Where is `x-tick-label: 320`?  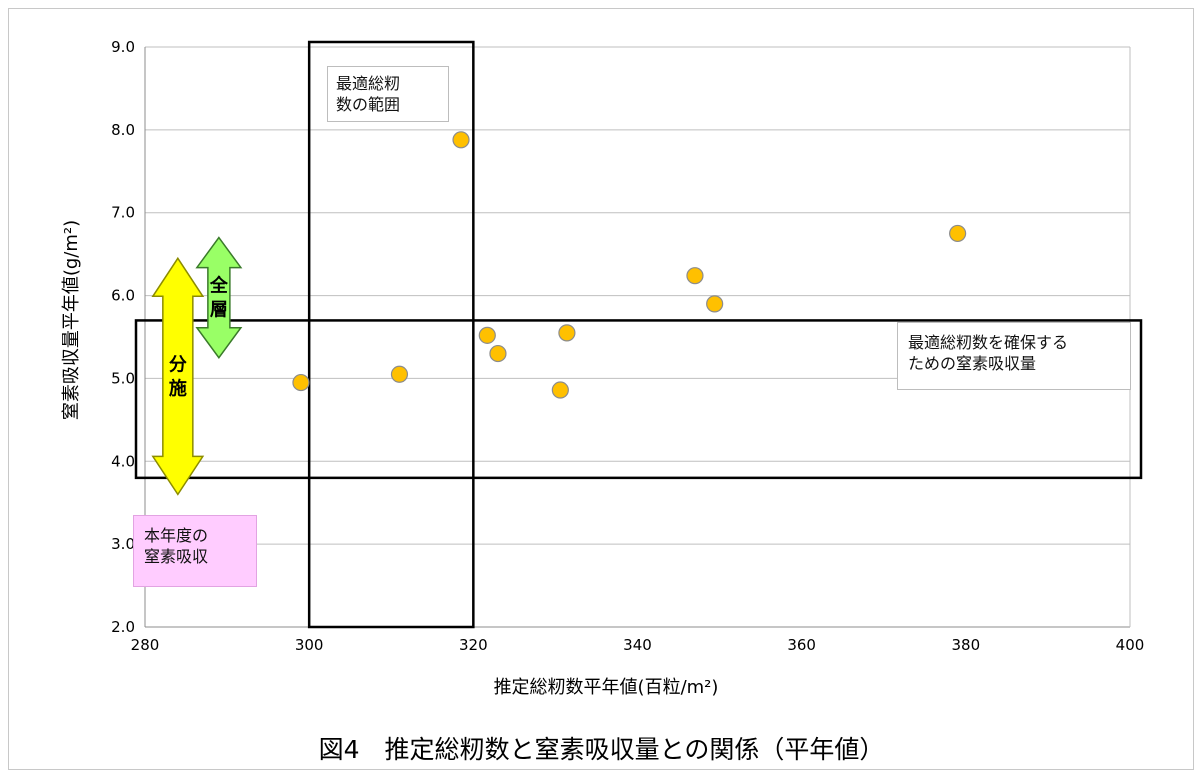
x-tick-label: 320 is located at coordinates (473, 645).